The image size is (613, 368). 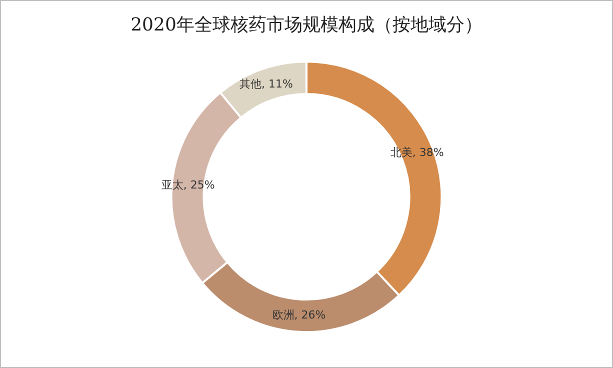 I want to click on slice-label: 其他, 11%, so click(x=266, y=84).